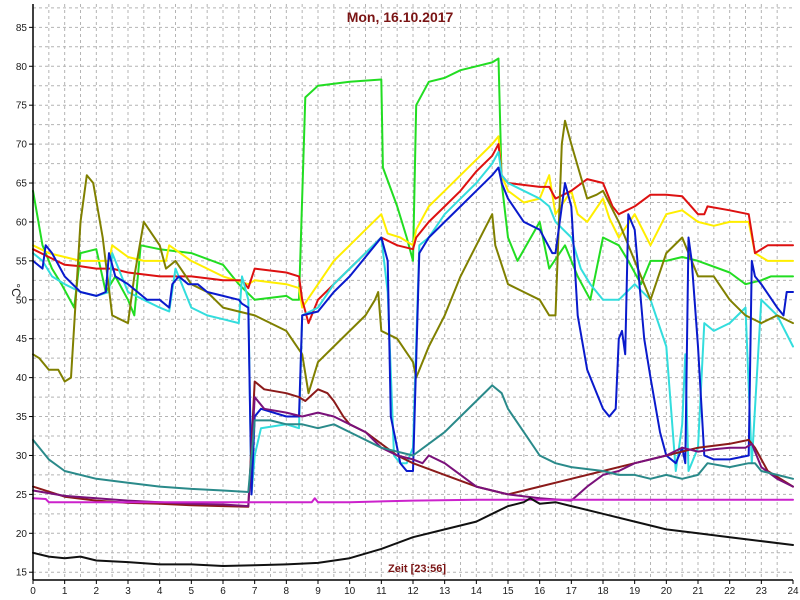  I want to click on y-tick-label: 50, so click(22, 300).